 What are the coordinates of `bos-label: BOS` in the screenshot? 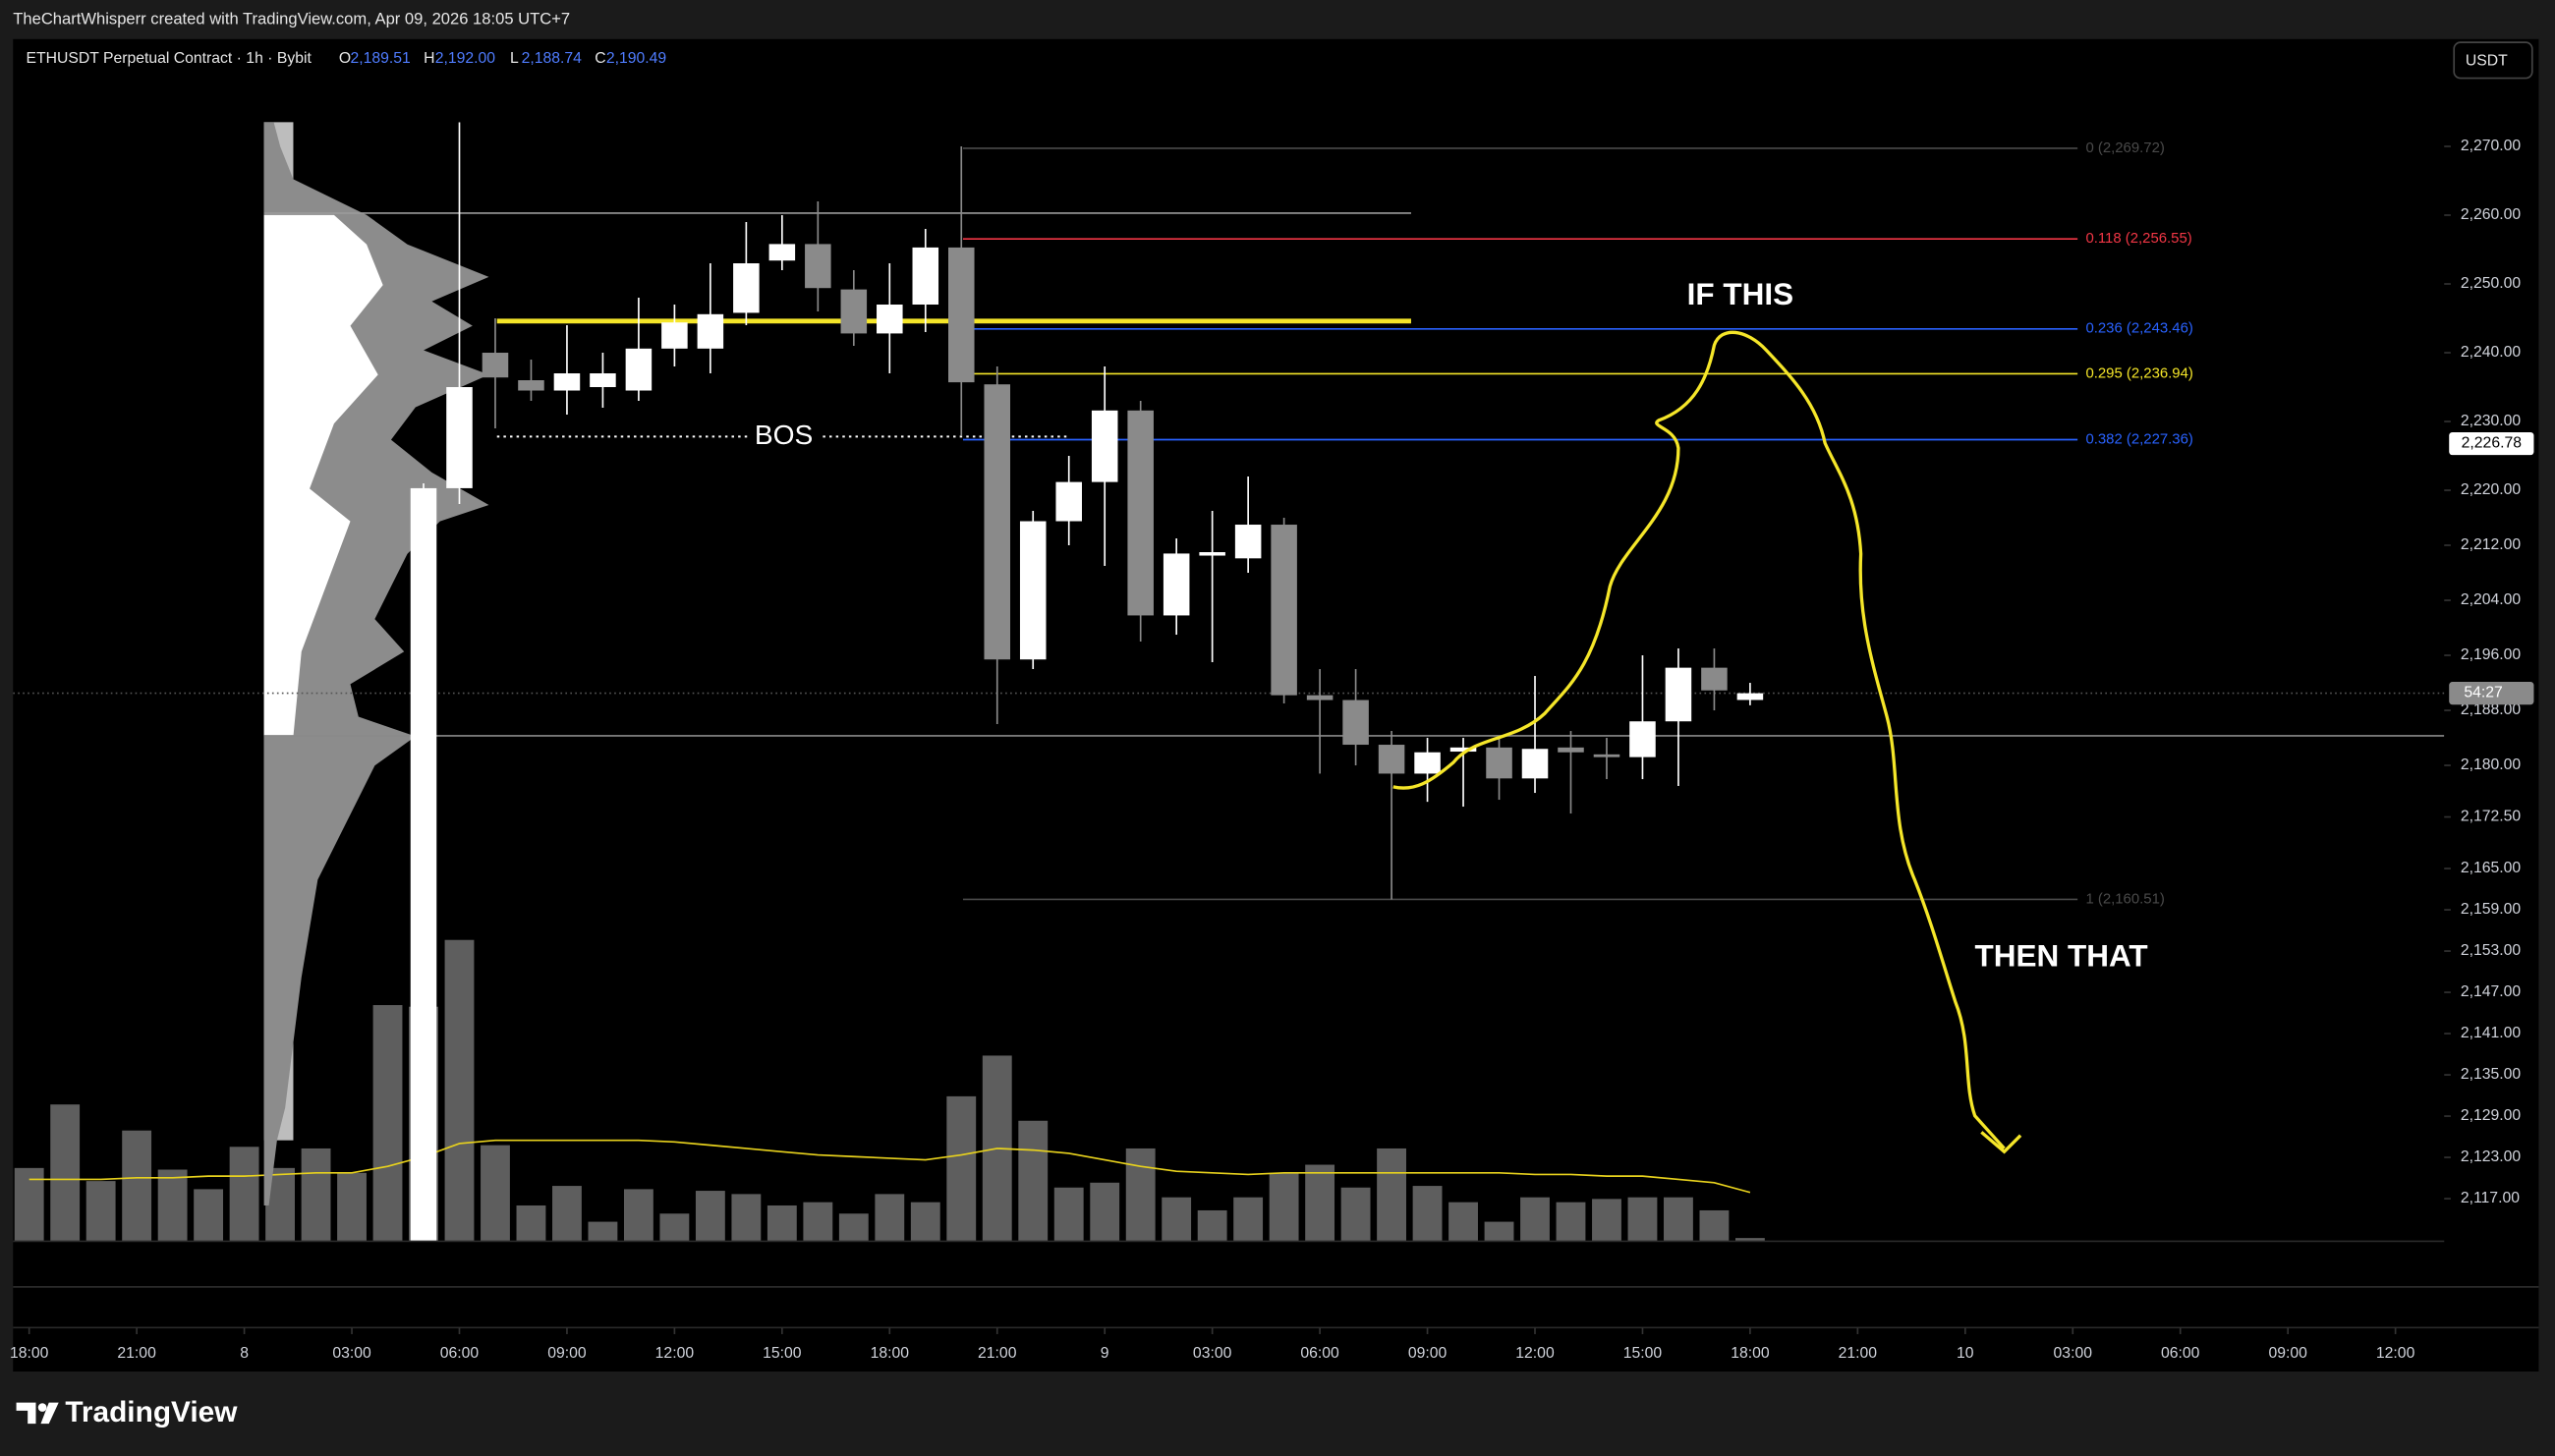 It's located at (784, 434).